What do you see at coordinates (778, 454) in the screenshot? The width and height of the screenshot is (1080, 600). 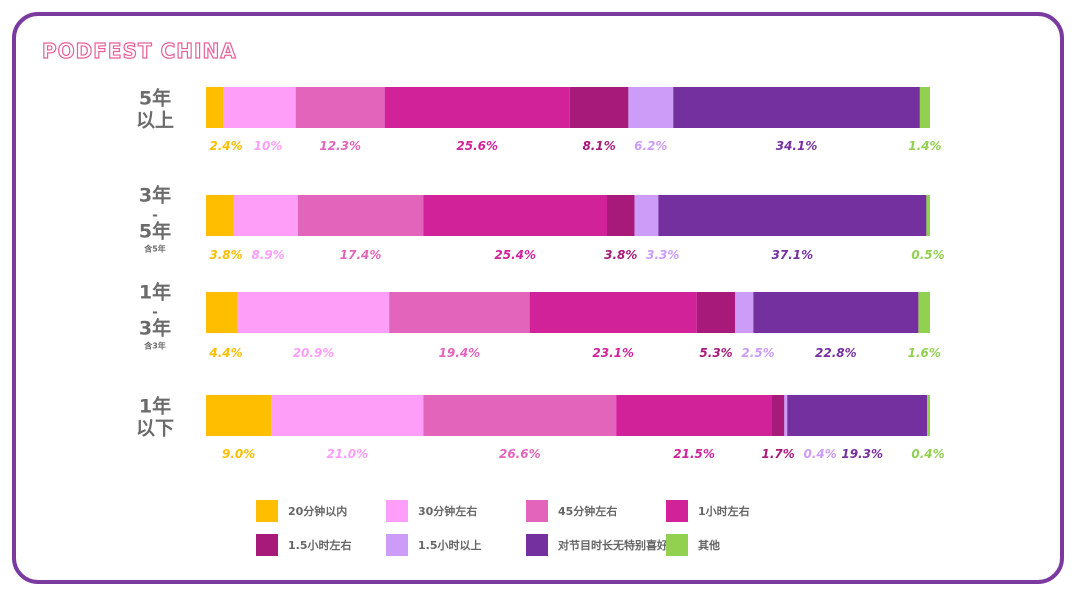 I see `data-label: 1.7%` at bounding box center [778, 454].